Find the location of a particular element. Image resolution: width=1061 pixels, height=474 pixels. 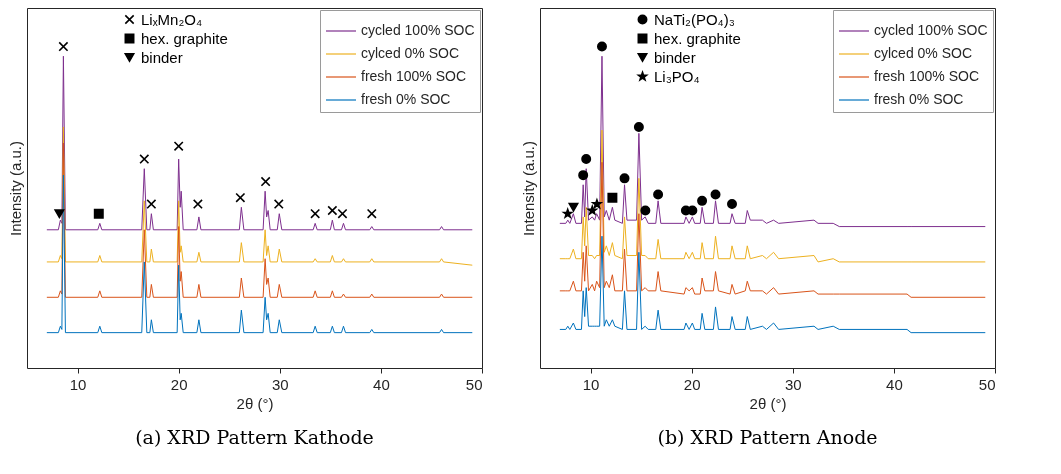

text: (a) XRD Pattern Kathode is located at coordinates (254, 437).